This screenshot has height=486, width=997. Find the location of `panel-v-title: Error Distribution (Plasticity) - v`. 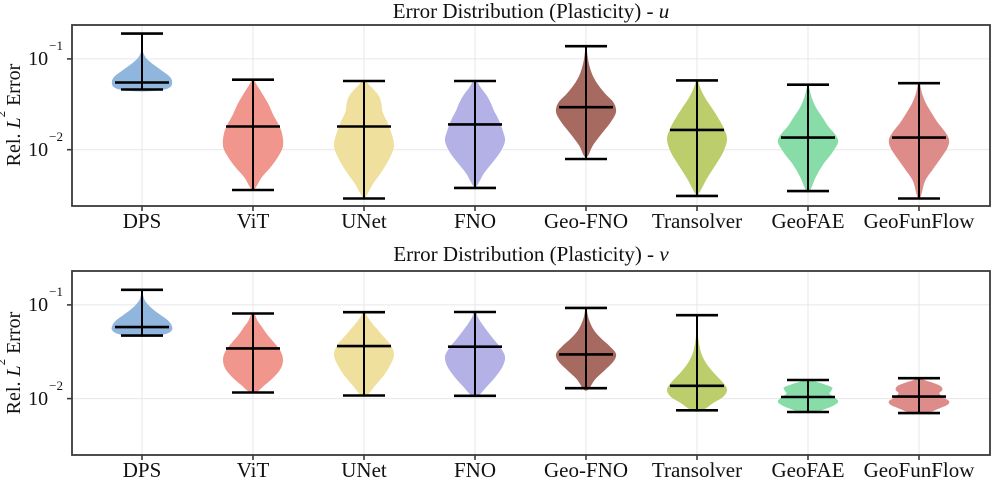

panel-v-title: Error Distribution (Plasticity) - v is located at coordinates (531, 254).